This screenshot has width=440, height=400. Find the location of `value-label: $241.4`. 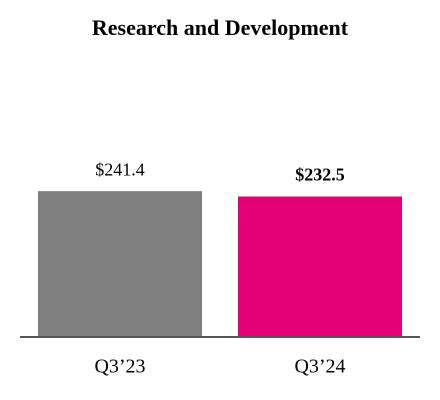

value-label: $241.4 is located at coordinates (120, 169).